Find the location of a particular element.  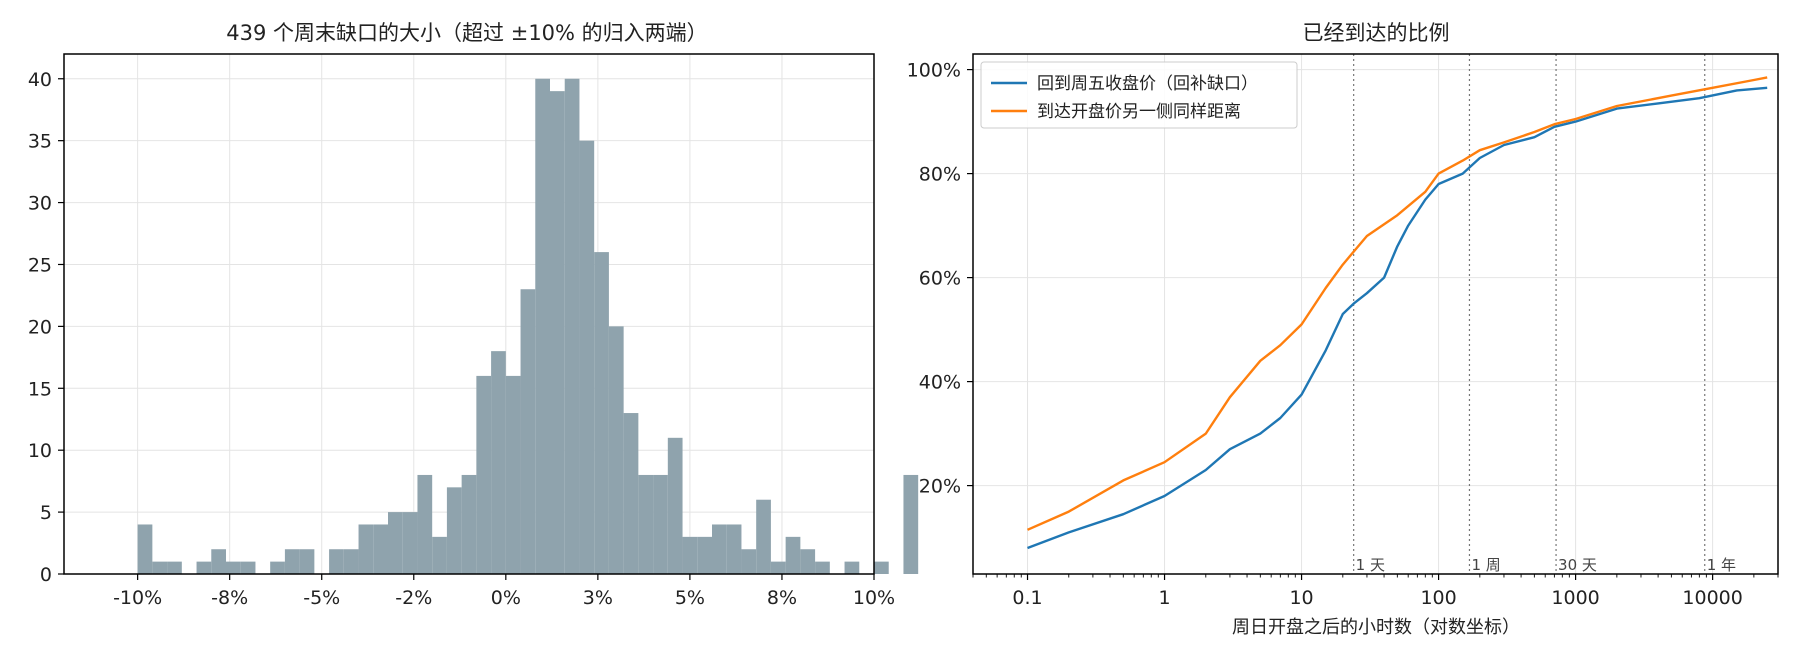

x-tick-label: 8% is located at coordinates (782, 598).